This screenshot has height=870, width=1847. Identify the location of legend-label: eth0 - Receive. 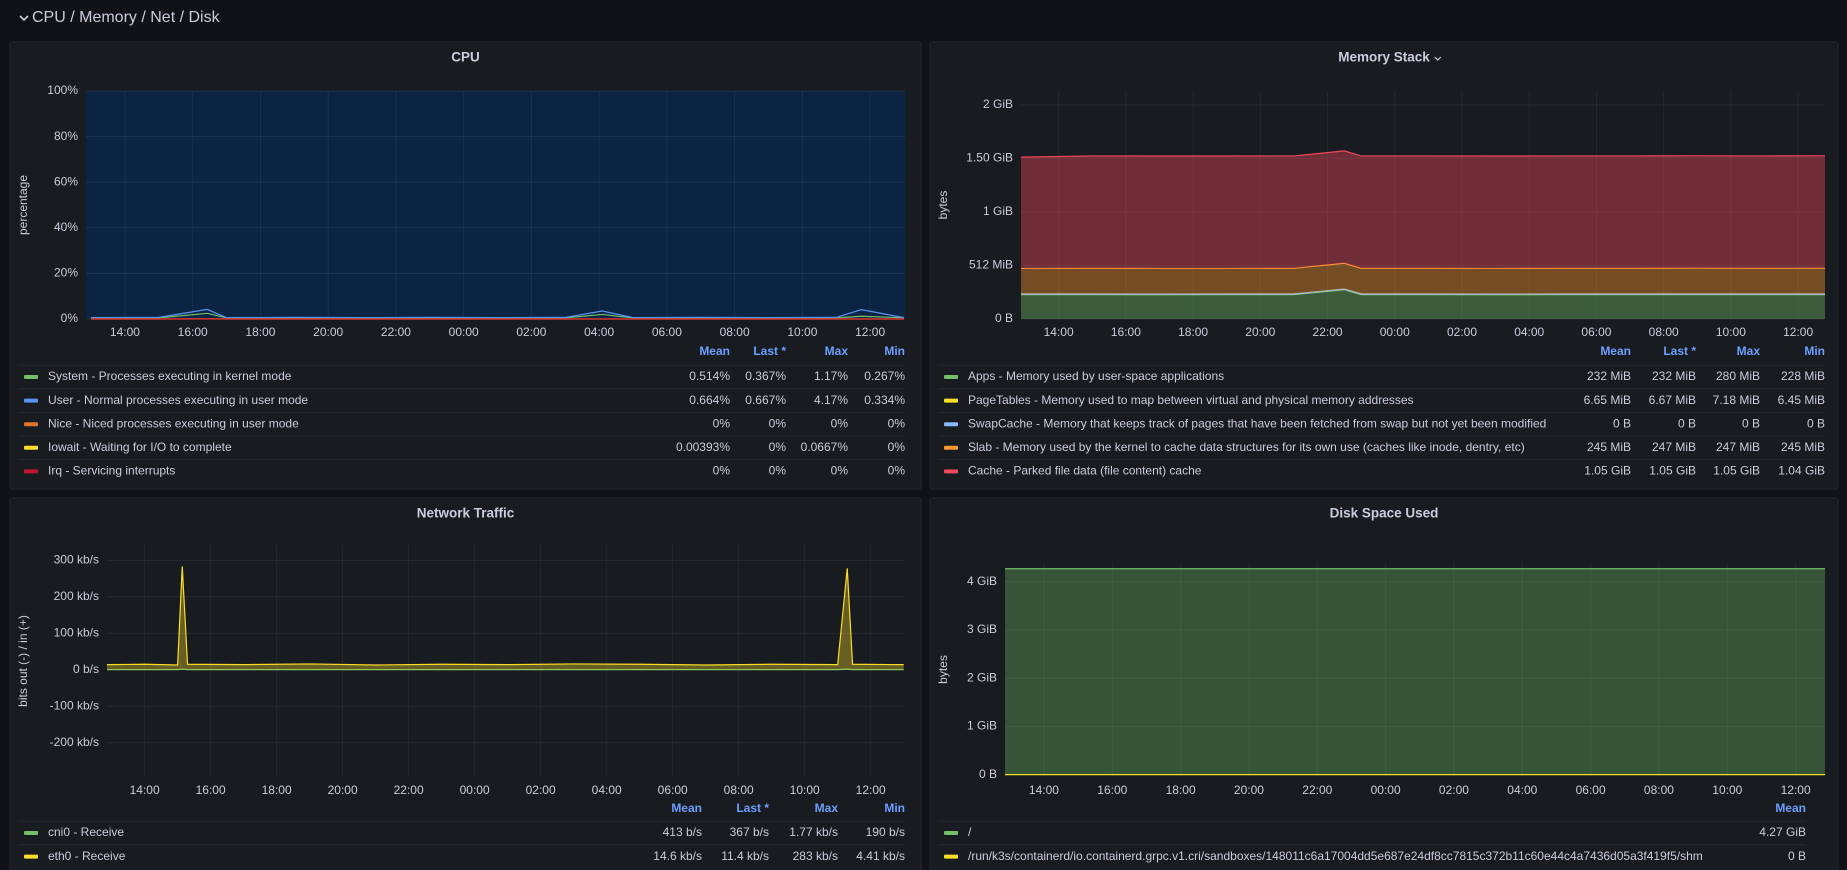
(87, 856).